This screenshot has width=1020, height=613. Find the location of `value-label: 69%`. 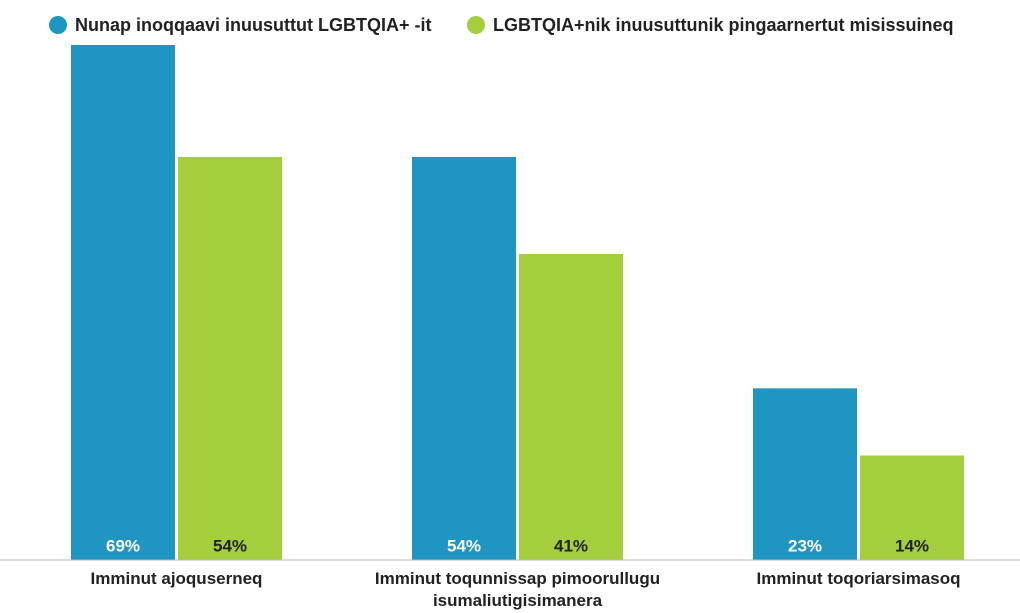

value-label: 69% is located at coordinates (123, 545).